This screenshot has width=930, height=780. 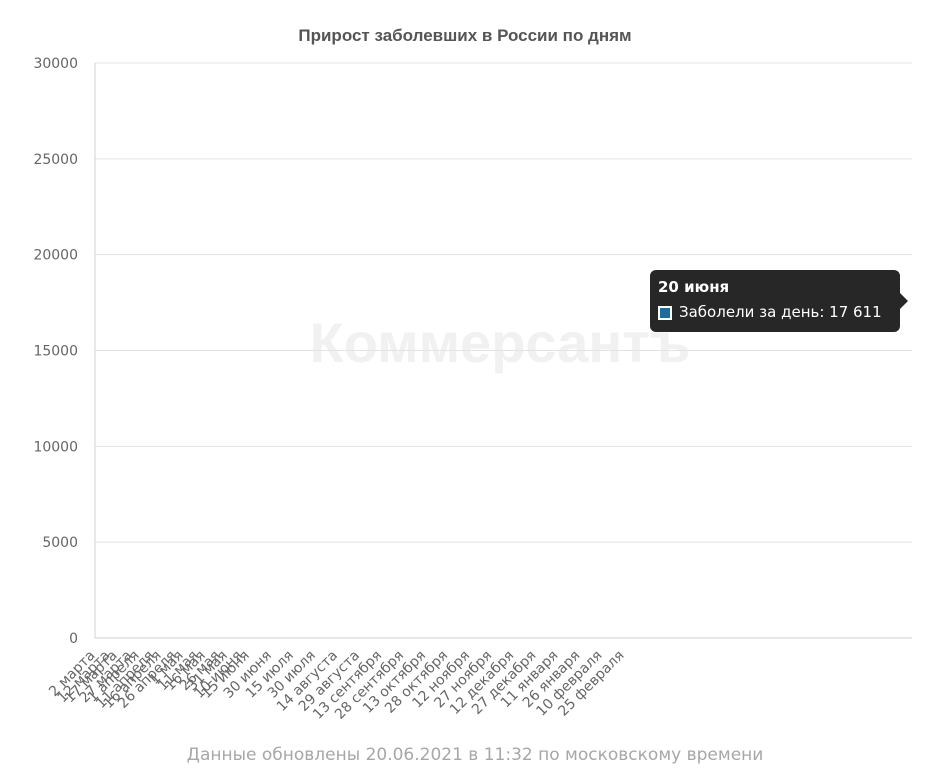 What do you see at coordinates (55, 64) in the screenshot?
I see `y-tick-label: 30000` at bounding box center [55, 64].